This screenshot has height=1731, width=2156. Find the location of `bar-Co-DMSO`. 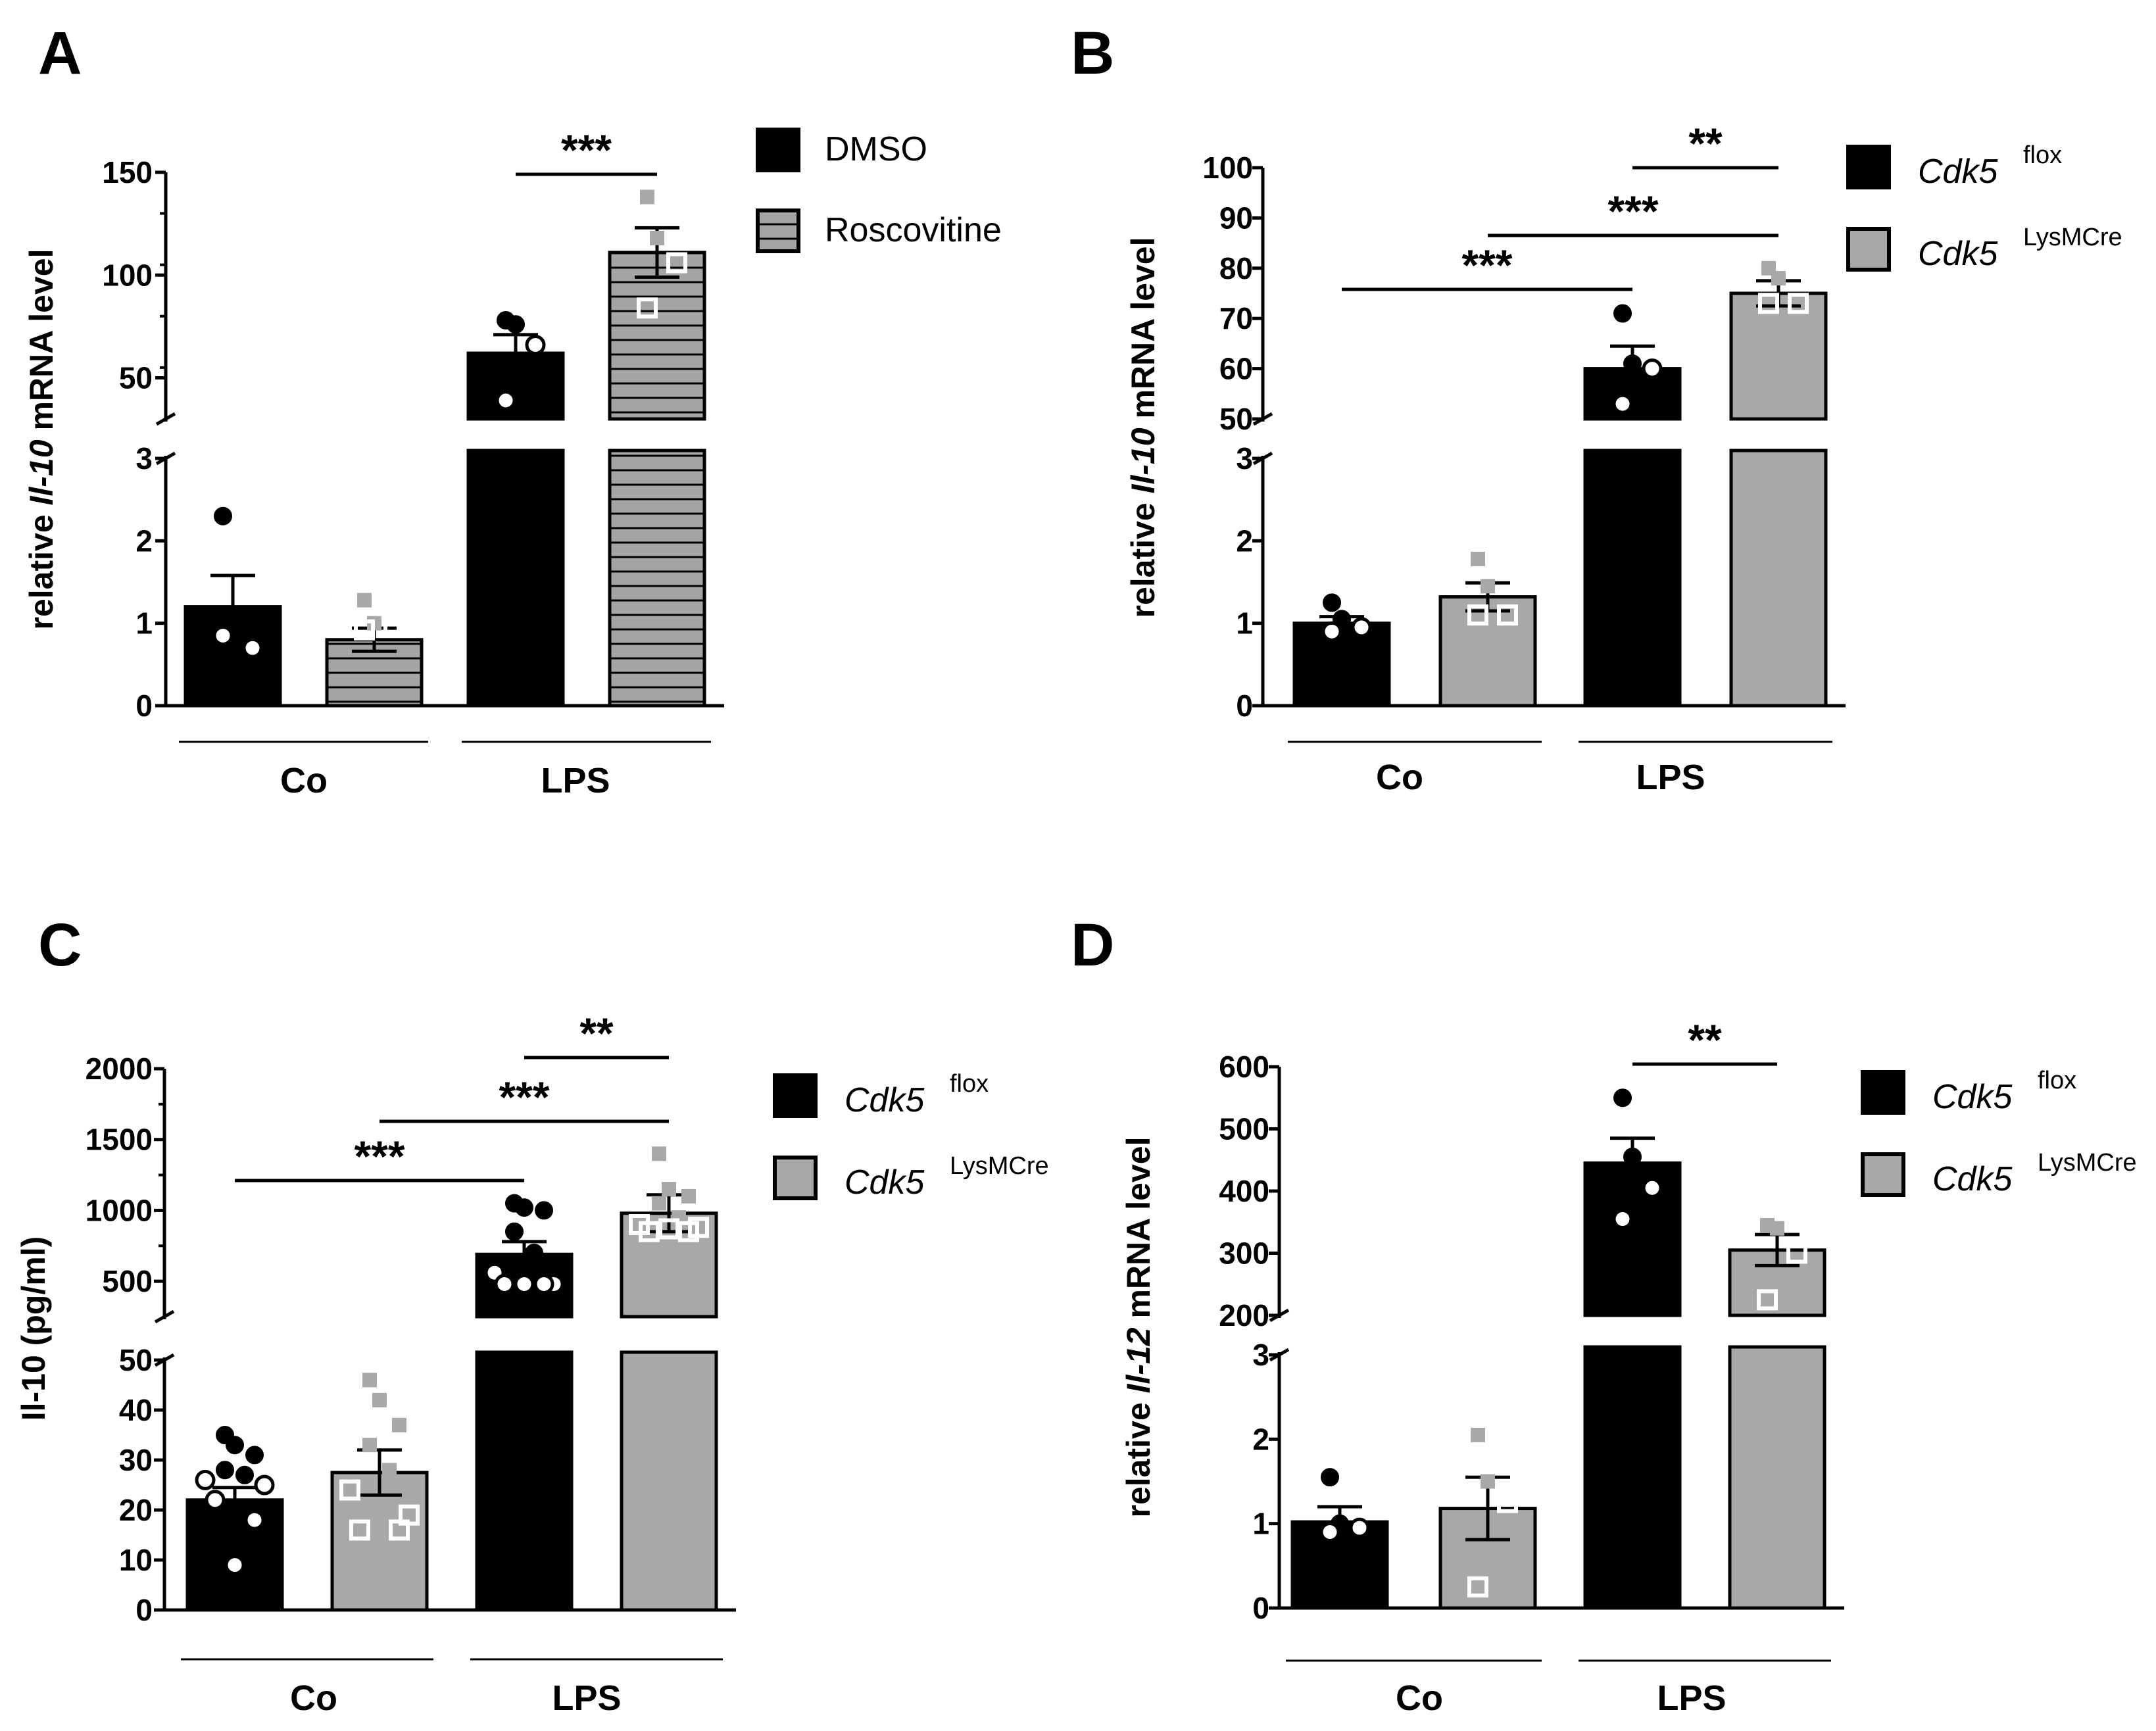

bar-Co-DMSO is located at coordinates (233, 607).